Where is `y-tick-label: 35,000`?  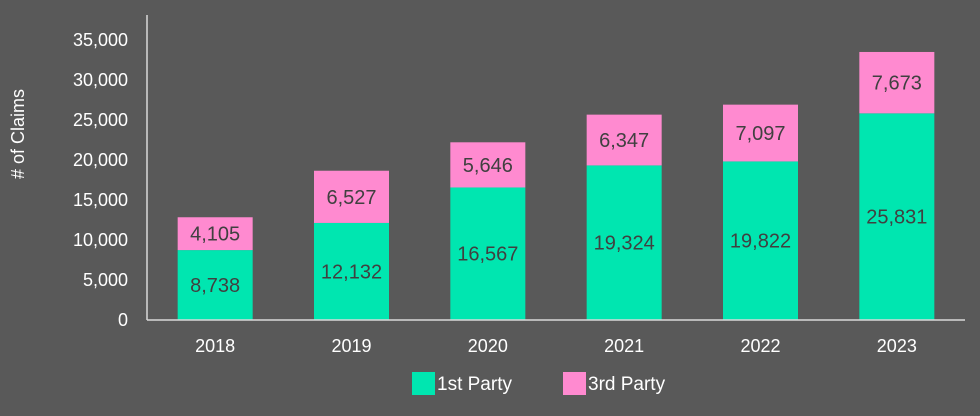 y-tick-label: 35,000 is located at coordinates (100, 40).